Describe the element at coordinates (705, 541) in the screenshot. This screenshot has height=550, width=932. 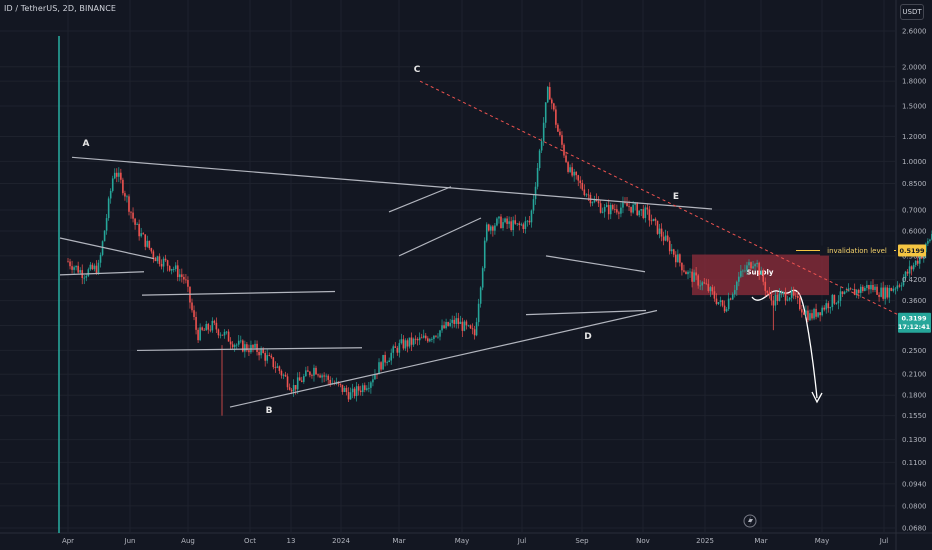
I see `x-tick-label: 2025` at that location.